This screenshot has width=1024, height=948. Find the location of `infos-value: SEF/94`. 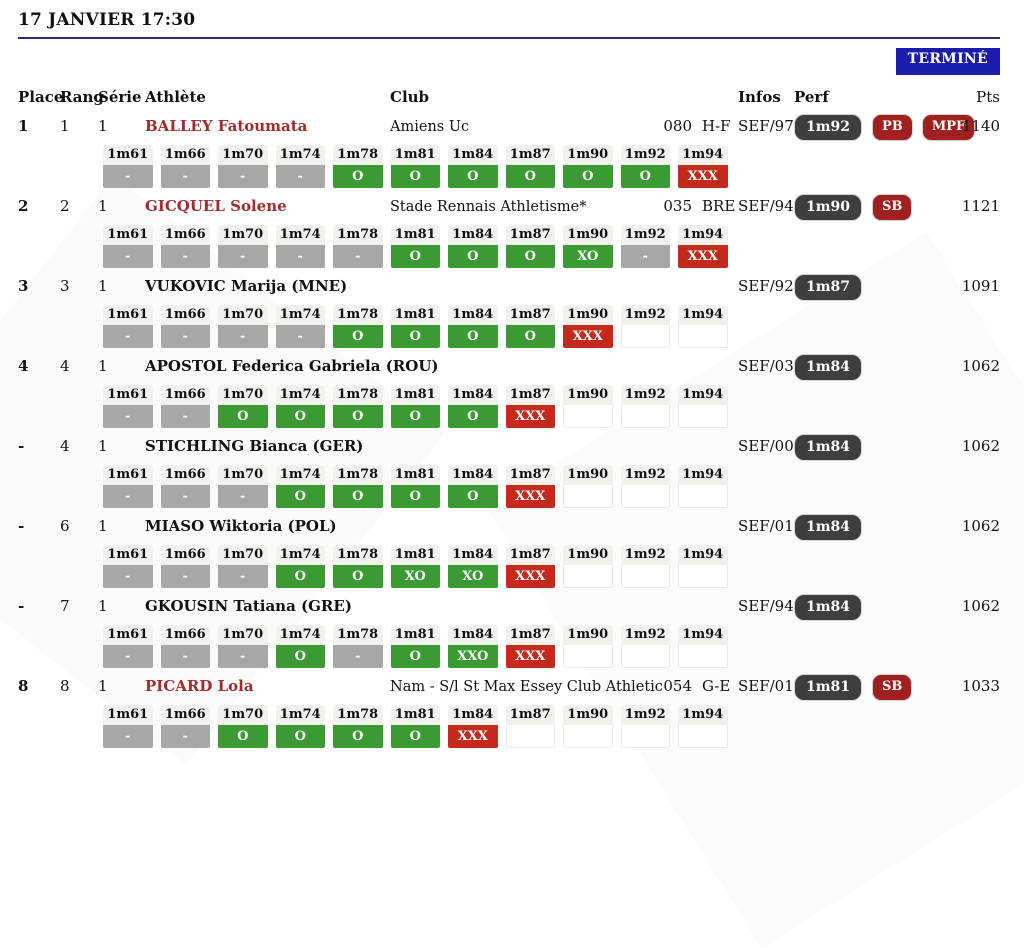

infos-value: SEF/94 is located at coordinates (766, 606).